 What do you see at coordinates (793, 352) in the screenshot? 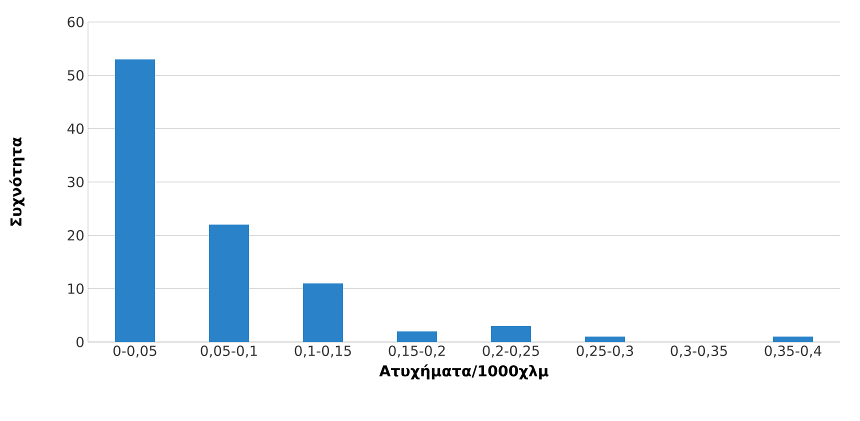
I see `x-tick-label: 0,35-0,4` at bounding box center [793, 352].